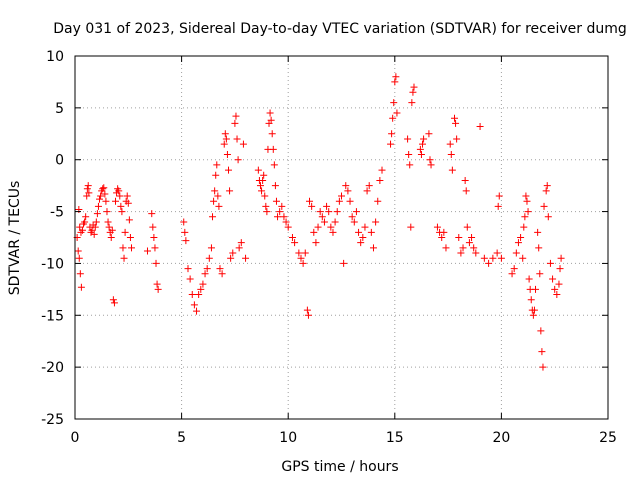  Describe the element at coordinates (339, 467) in the screenshot. I see `x-axis-label: GPS time / hours` at that location.